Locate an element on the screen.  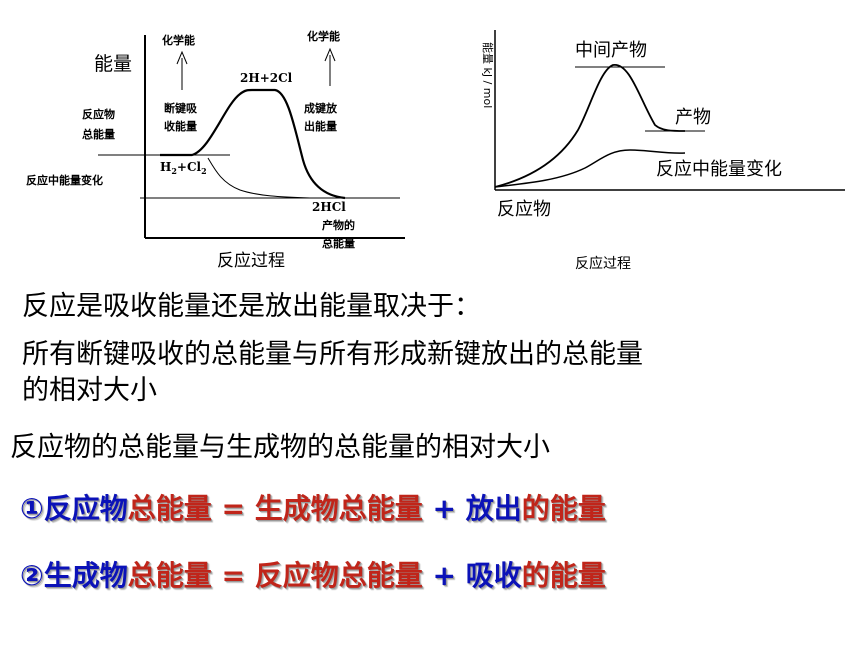
eq2-plus: + is located at coordinates (444, 575).